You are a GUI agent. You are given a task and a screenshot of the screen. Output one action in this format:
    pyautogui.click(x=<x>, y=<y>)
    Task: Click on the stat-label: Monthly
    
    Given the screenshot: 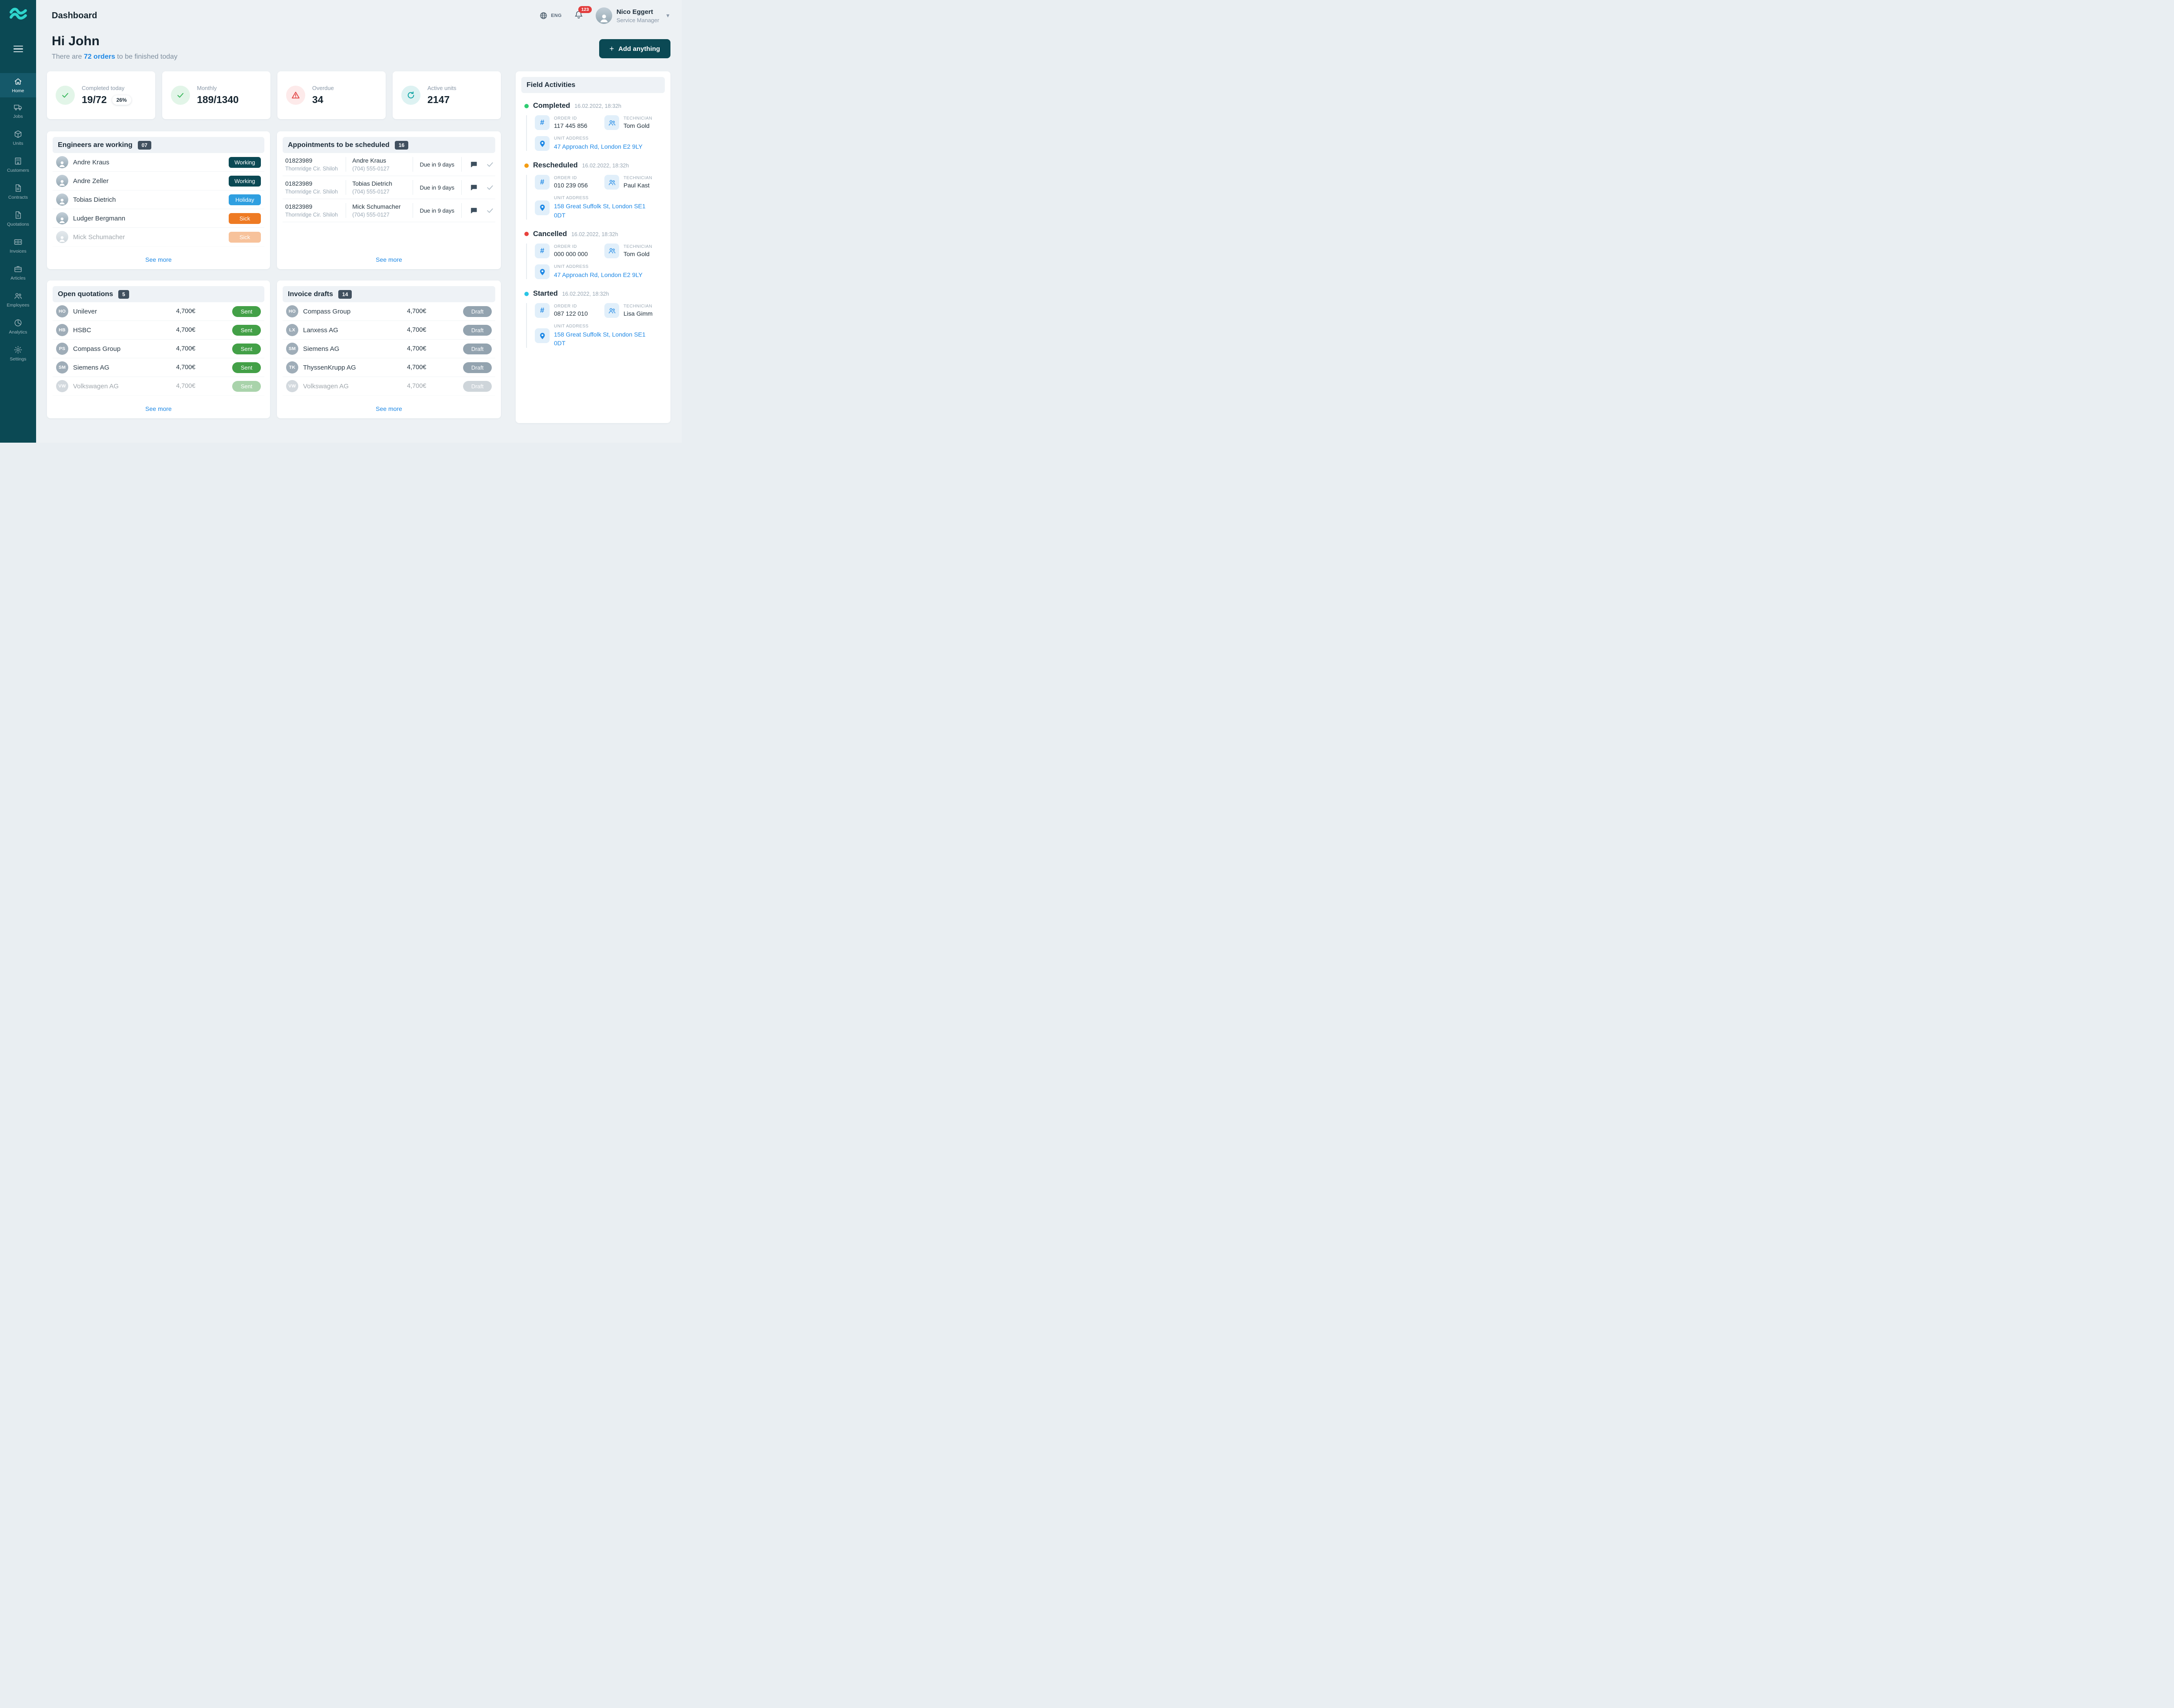 What is the action you would take?
    pyautogui.click(x=207, y=88)
    